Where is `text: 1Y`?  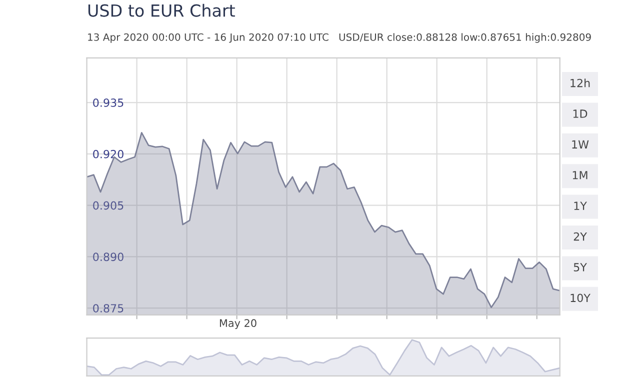 text: 1Y is located at coordinates (580, 206).